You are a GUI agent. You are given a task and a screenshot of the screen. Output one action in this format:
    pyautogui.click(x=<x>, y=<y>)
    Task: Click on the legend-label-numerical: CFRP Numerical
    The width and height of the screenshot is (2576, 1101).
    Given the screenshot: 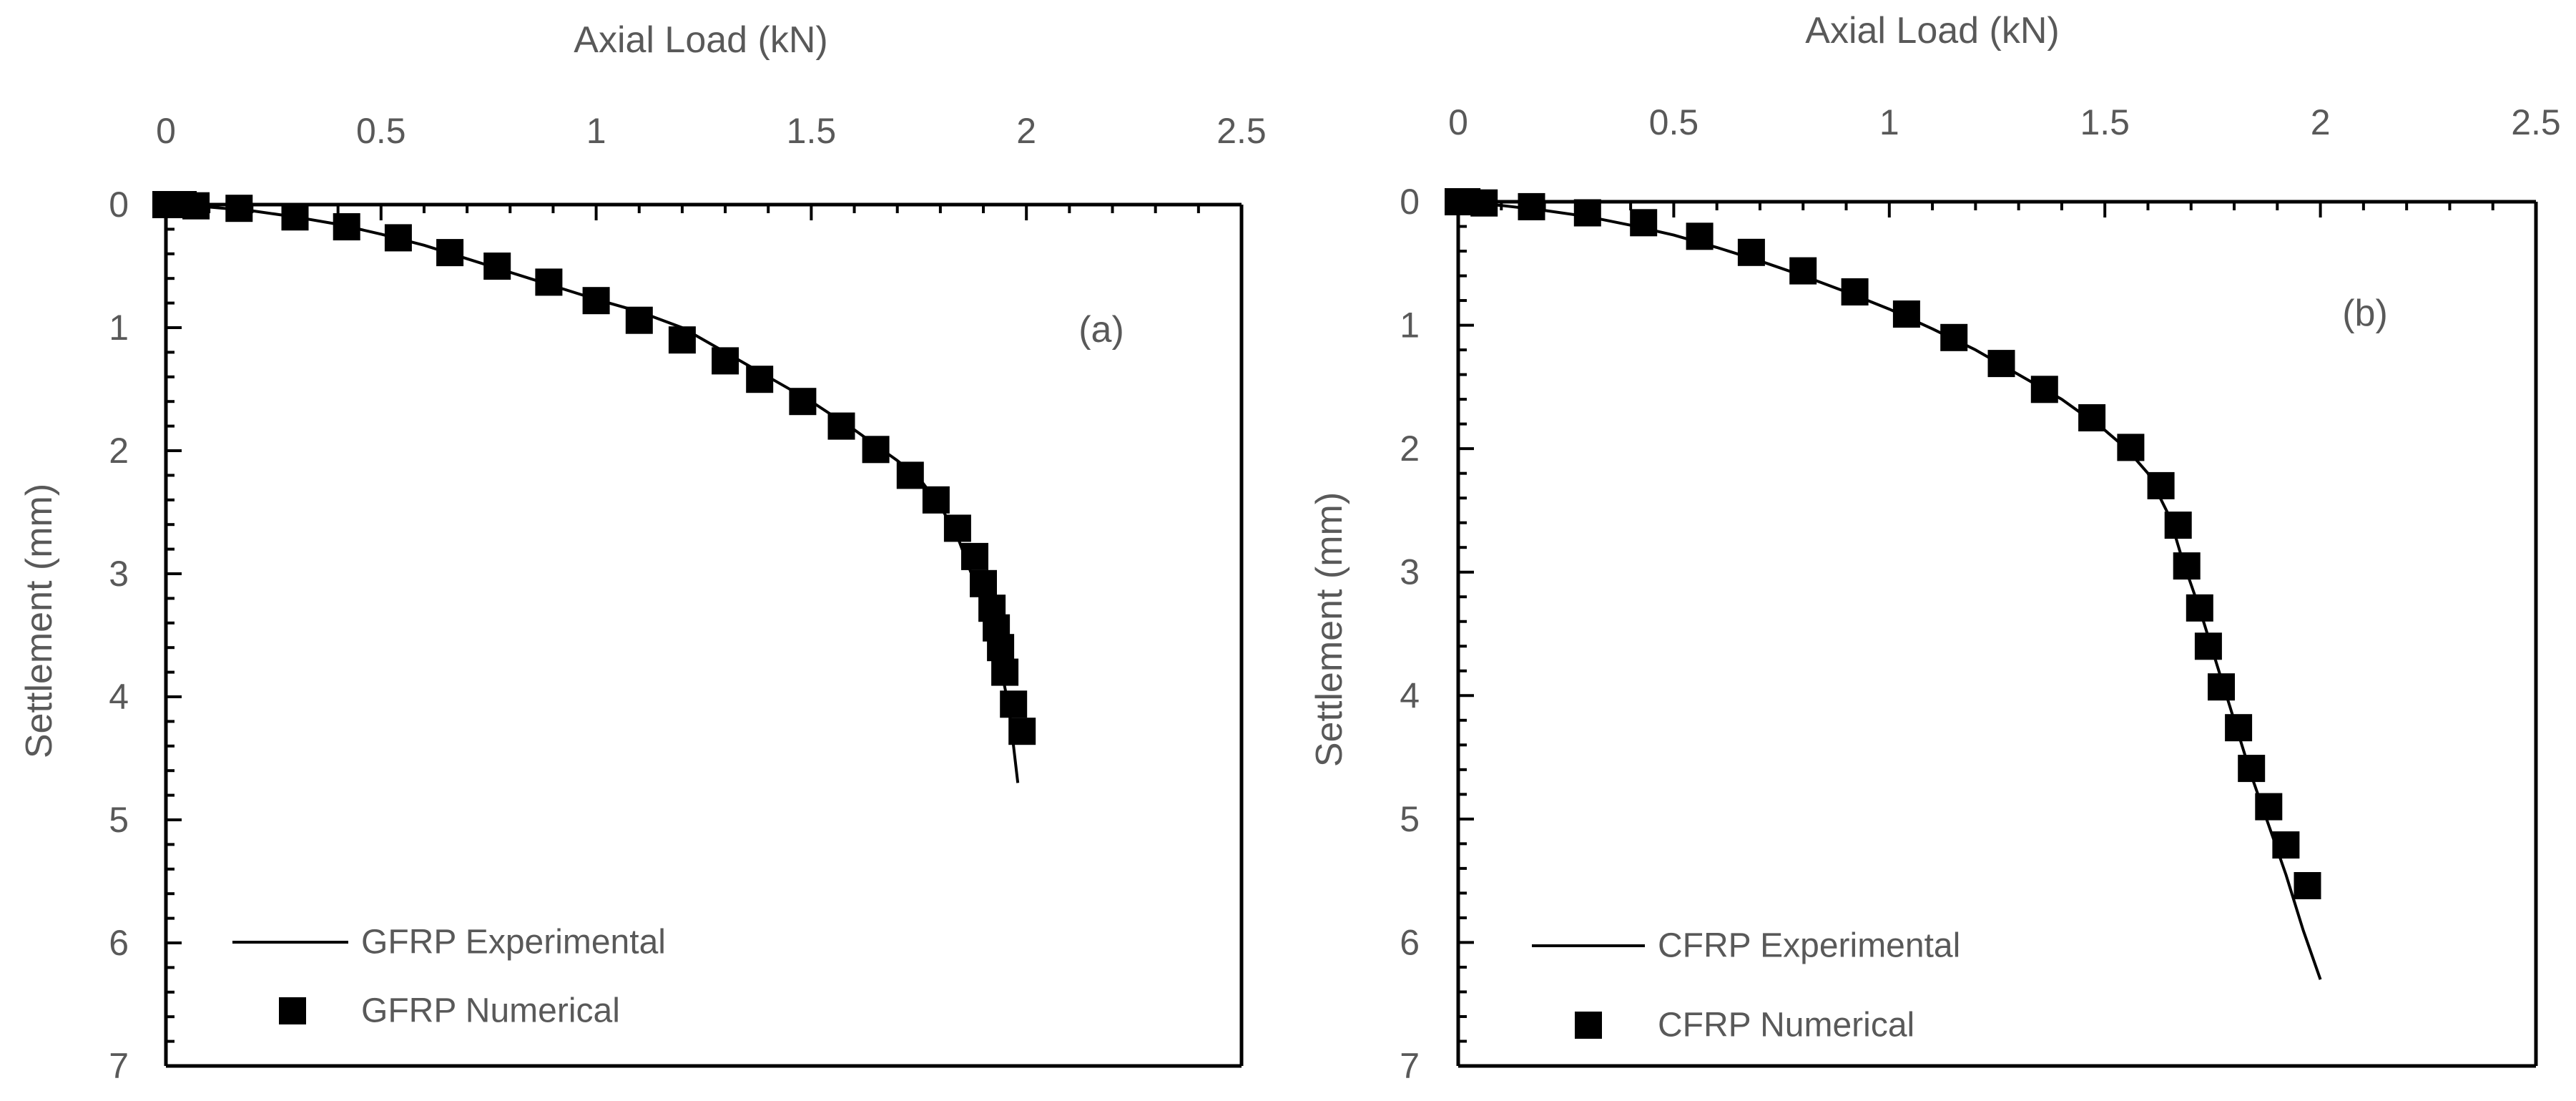 What is the action you would take?
    pyautogui.click(x=1786, y=1025)
    